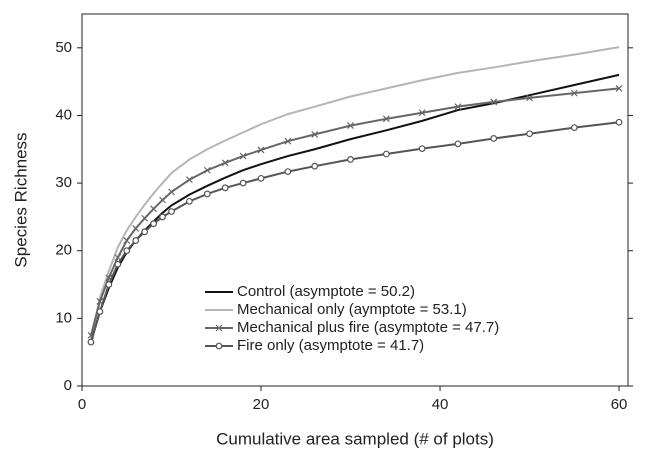 The image size is (654, 455). Describe the element at coordinates (368, 327) in the screenshot. I see `legend-label: Mechanical plus fire (asymptote = 47.7)` at that location.